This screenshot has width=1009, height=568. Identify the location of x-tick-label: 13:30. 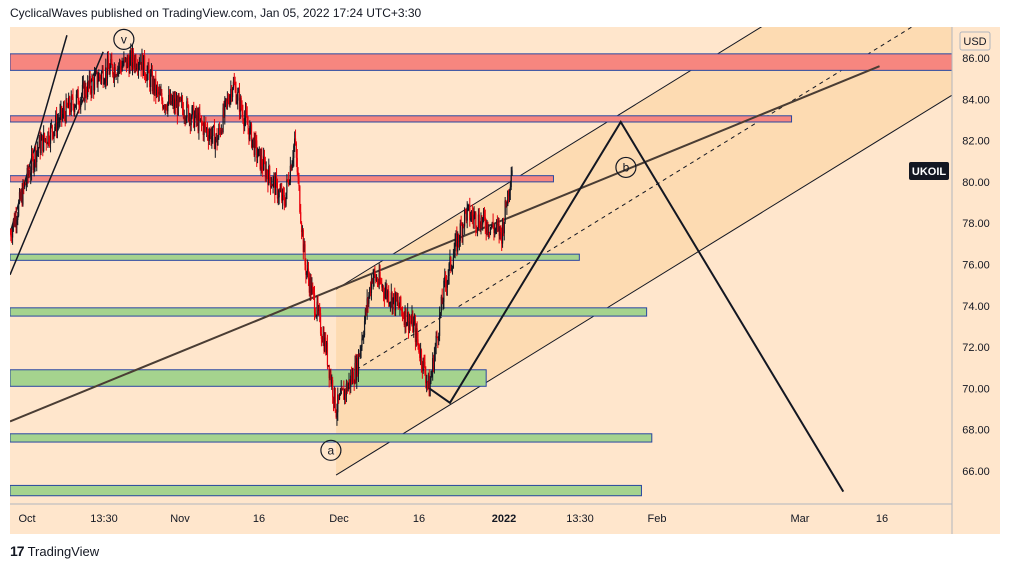
(104, 519).